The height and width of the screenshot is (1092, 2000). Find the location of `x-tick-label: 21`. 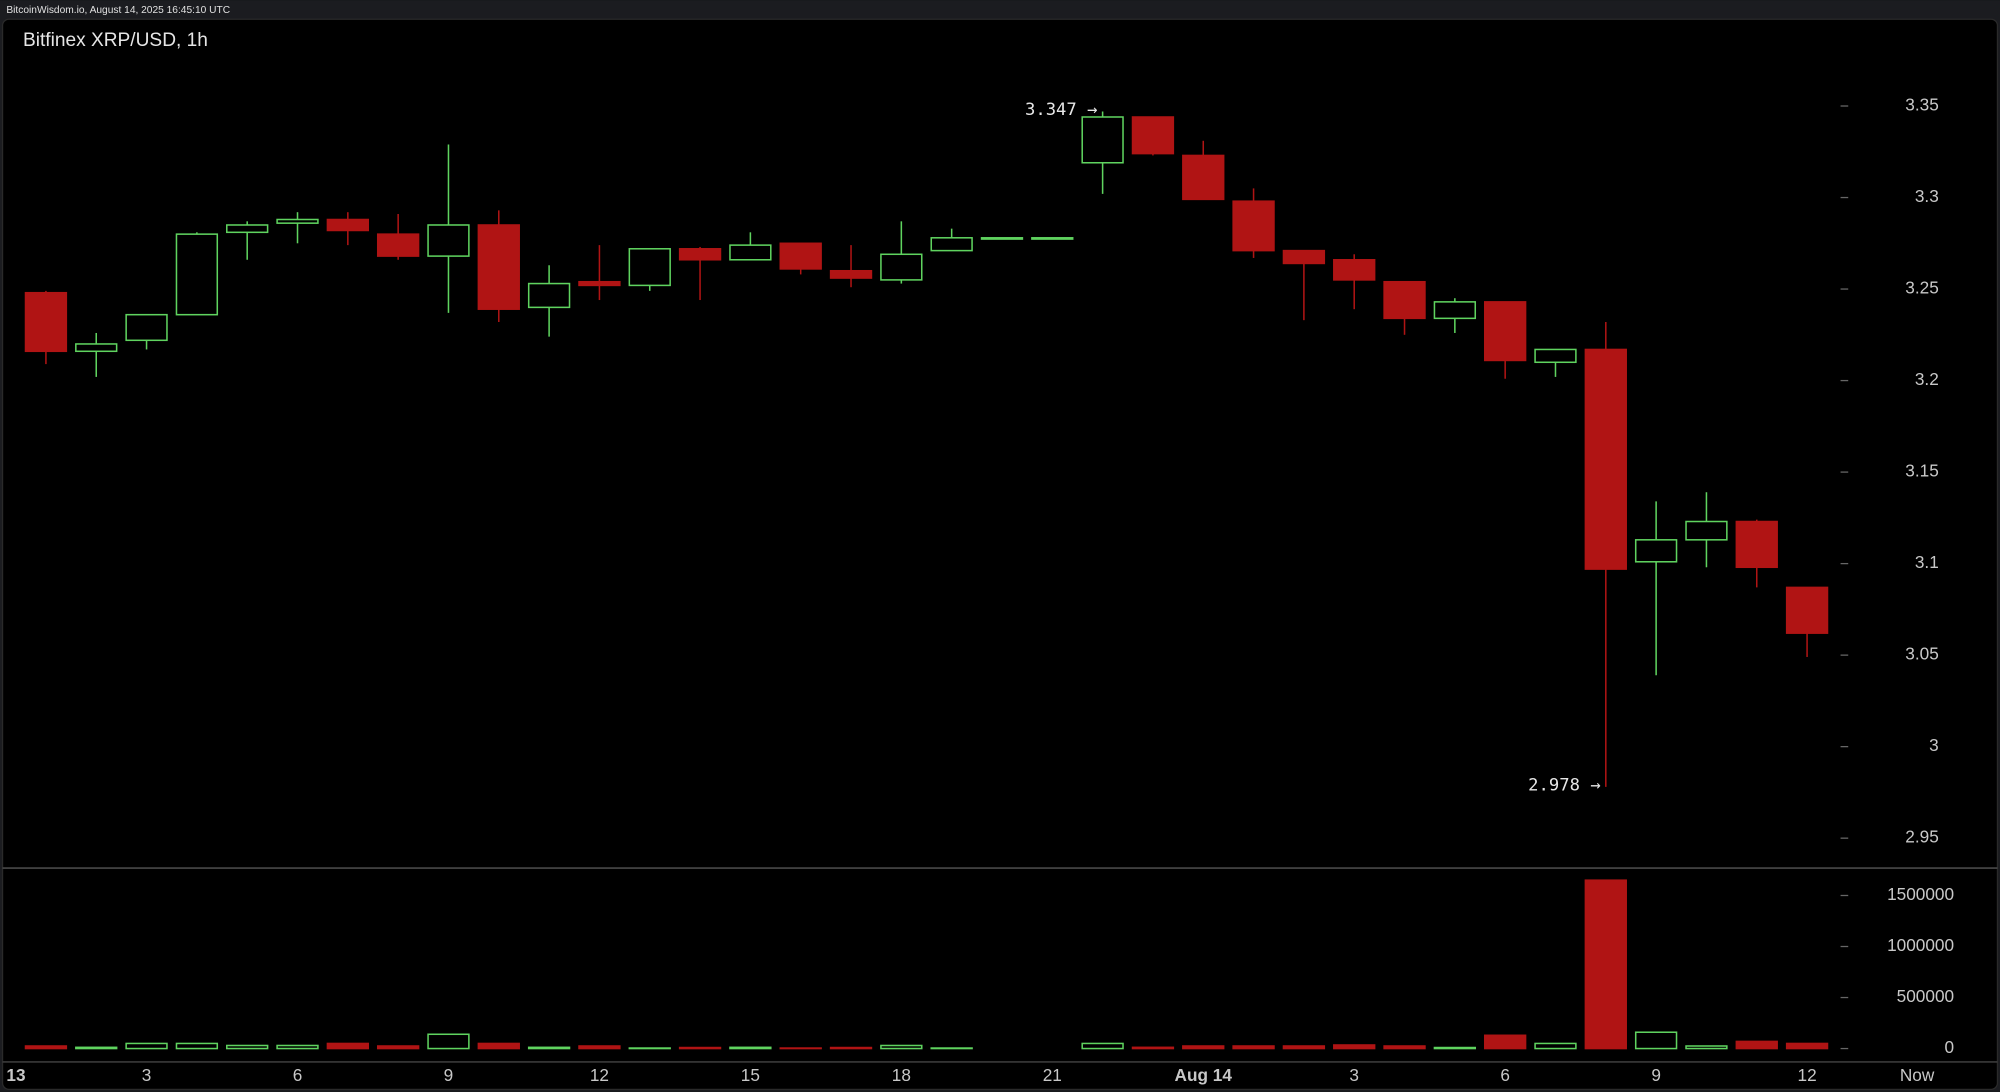

x-tick-label: 21 is located at coordinates (1052, 1075).